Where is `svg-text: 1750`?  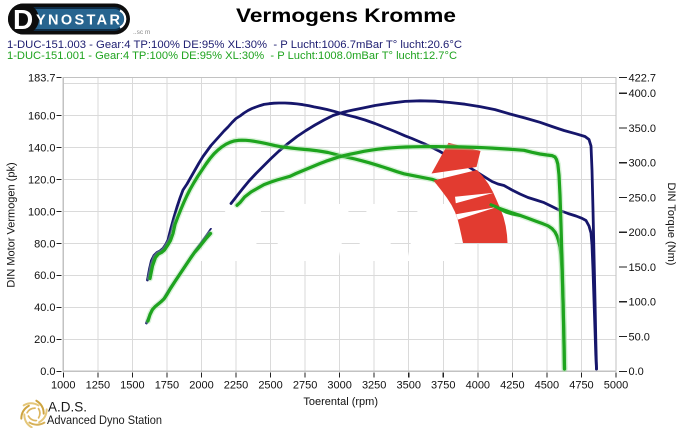 svg-text: 1750 is located at coordinates (167, 386).